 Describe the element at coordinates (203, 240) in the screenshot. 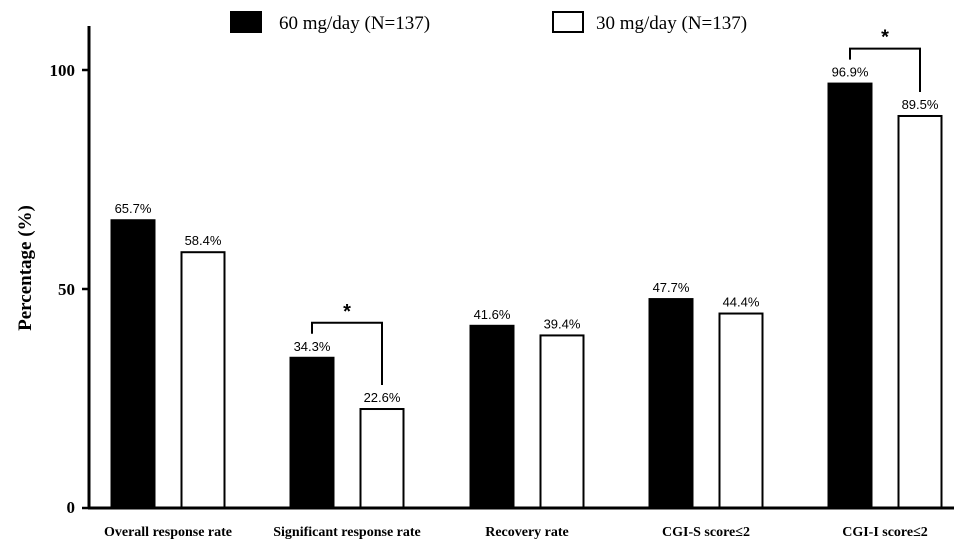

I see `data-label-series-2-cat-1: 58.4%` at that location.